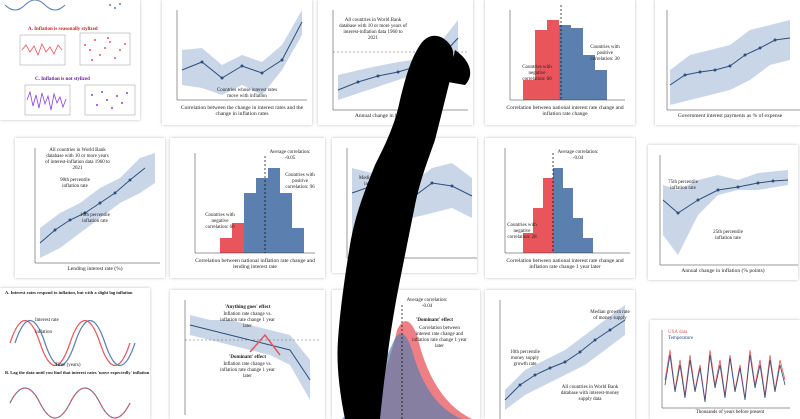 The height and width of the screenshot is (419, 800). What do you see at coordinates (434, 320) in the screenshot?
I see `effect-a: 'Dominant' effect` at bounding box center [434, 320].